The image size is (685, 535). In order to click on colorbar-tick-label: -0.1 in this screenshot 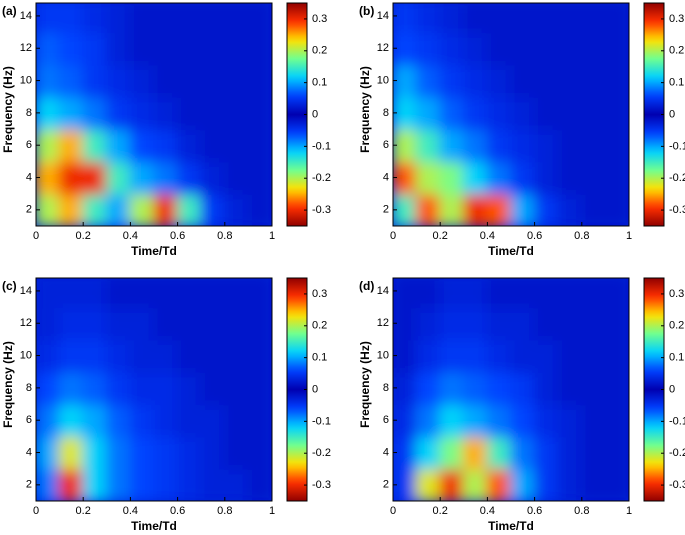, I will do `click(321, 146)`.